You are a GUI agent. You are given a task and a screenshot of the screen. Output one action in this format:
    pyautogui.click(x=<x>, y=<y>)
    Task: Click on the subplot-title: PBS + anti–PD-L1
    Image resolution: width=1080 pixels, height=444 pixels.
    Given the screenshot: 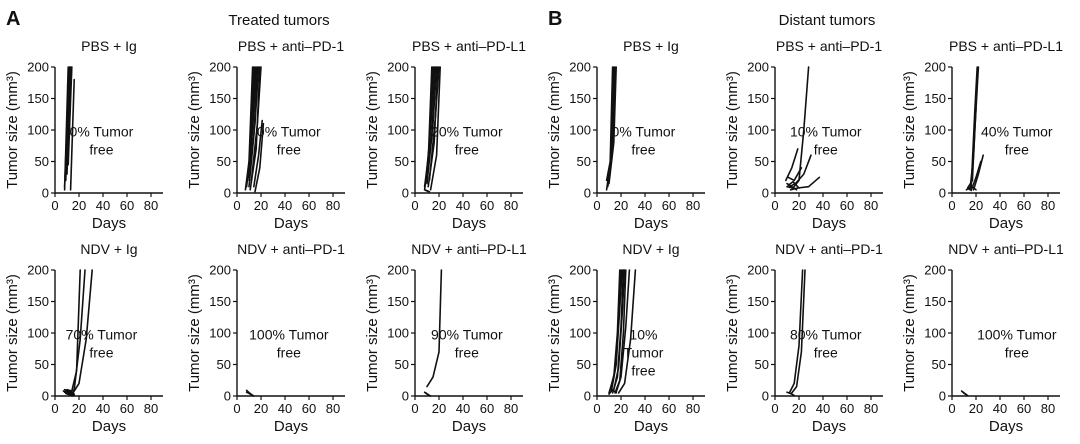 What is the action you would take?
    pyautogui.click(x=469, y=46)
    